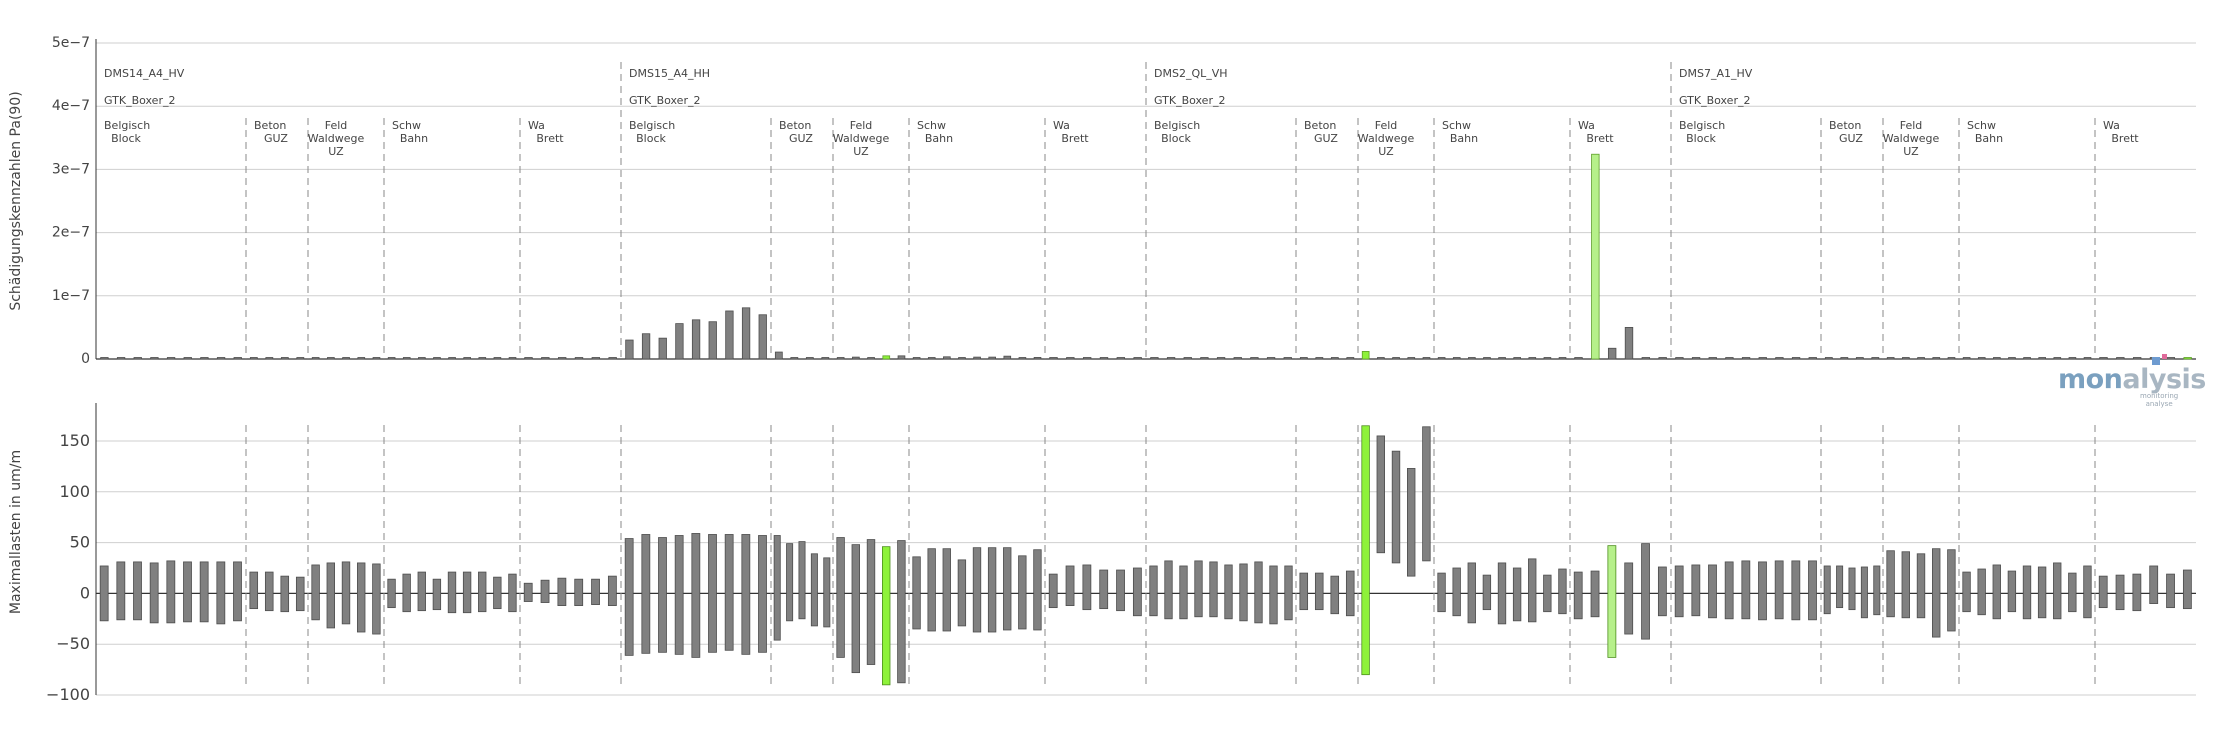 This screenshot has width=2220, height=755. What do you see at coordinates (651, 138) in the screenshot?
I see `section-label: Block` at bounding box center [651, 138].